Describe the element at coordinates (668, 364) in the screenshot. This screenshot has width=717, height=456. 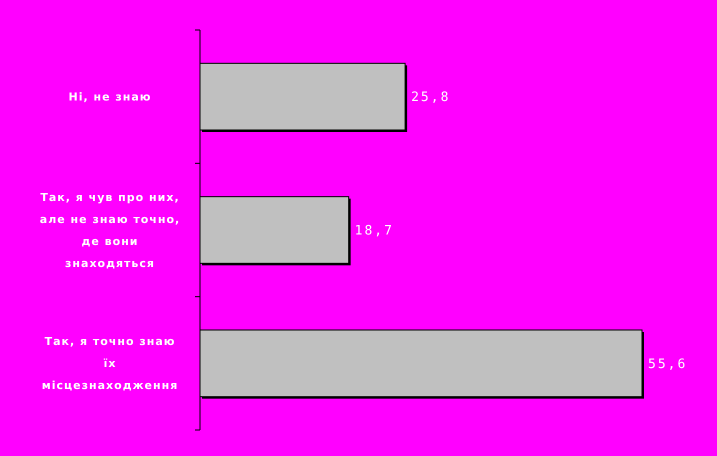
I see `data-label: 55,6` at that location.